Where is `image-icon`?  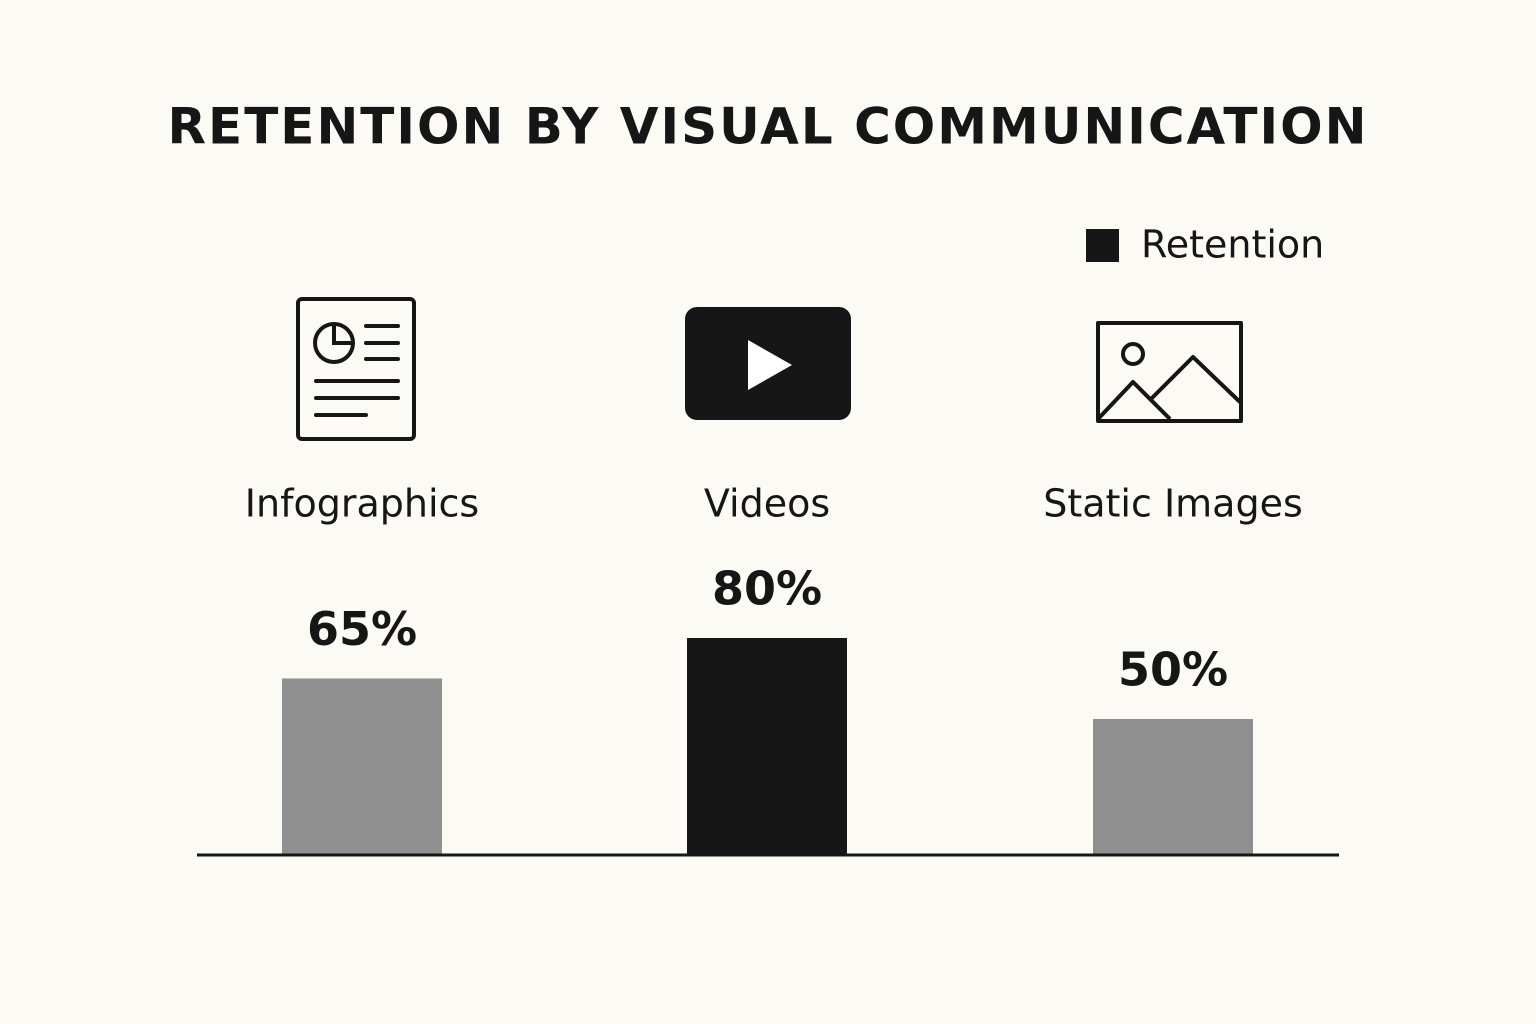 image-icon is located at coordinates (1169, 372).